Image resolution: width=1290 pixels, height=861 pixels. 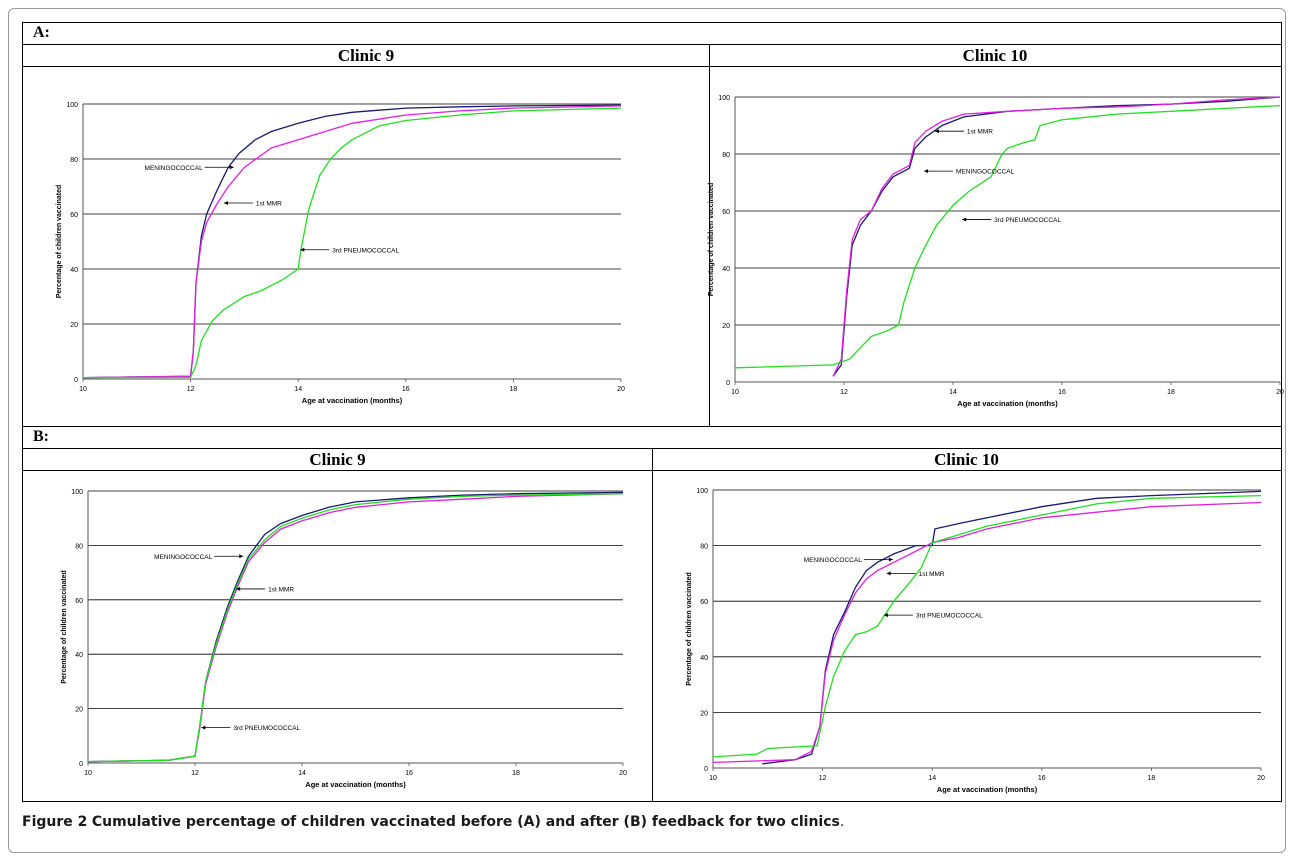 What do you see at coordinates (652, 625) in the screenshot?
I see `divider-b` at bounding box center [652, 625].